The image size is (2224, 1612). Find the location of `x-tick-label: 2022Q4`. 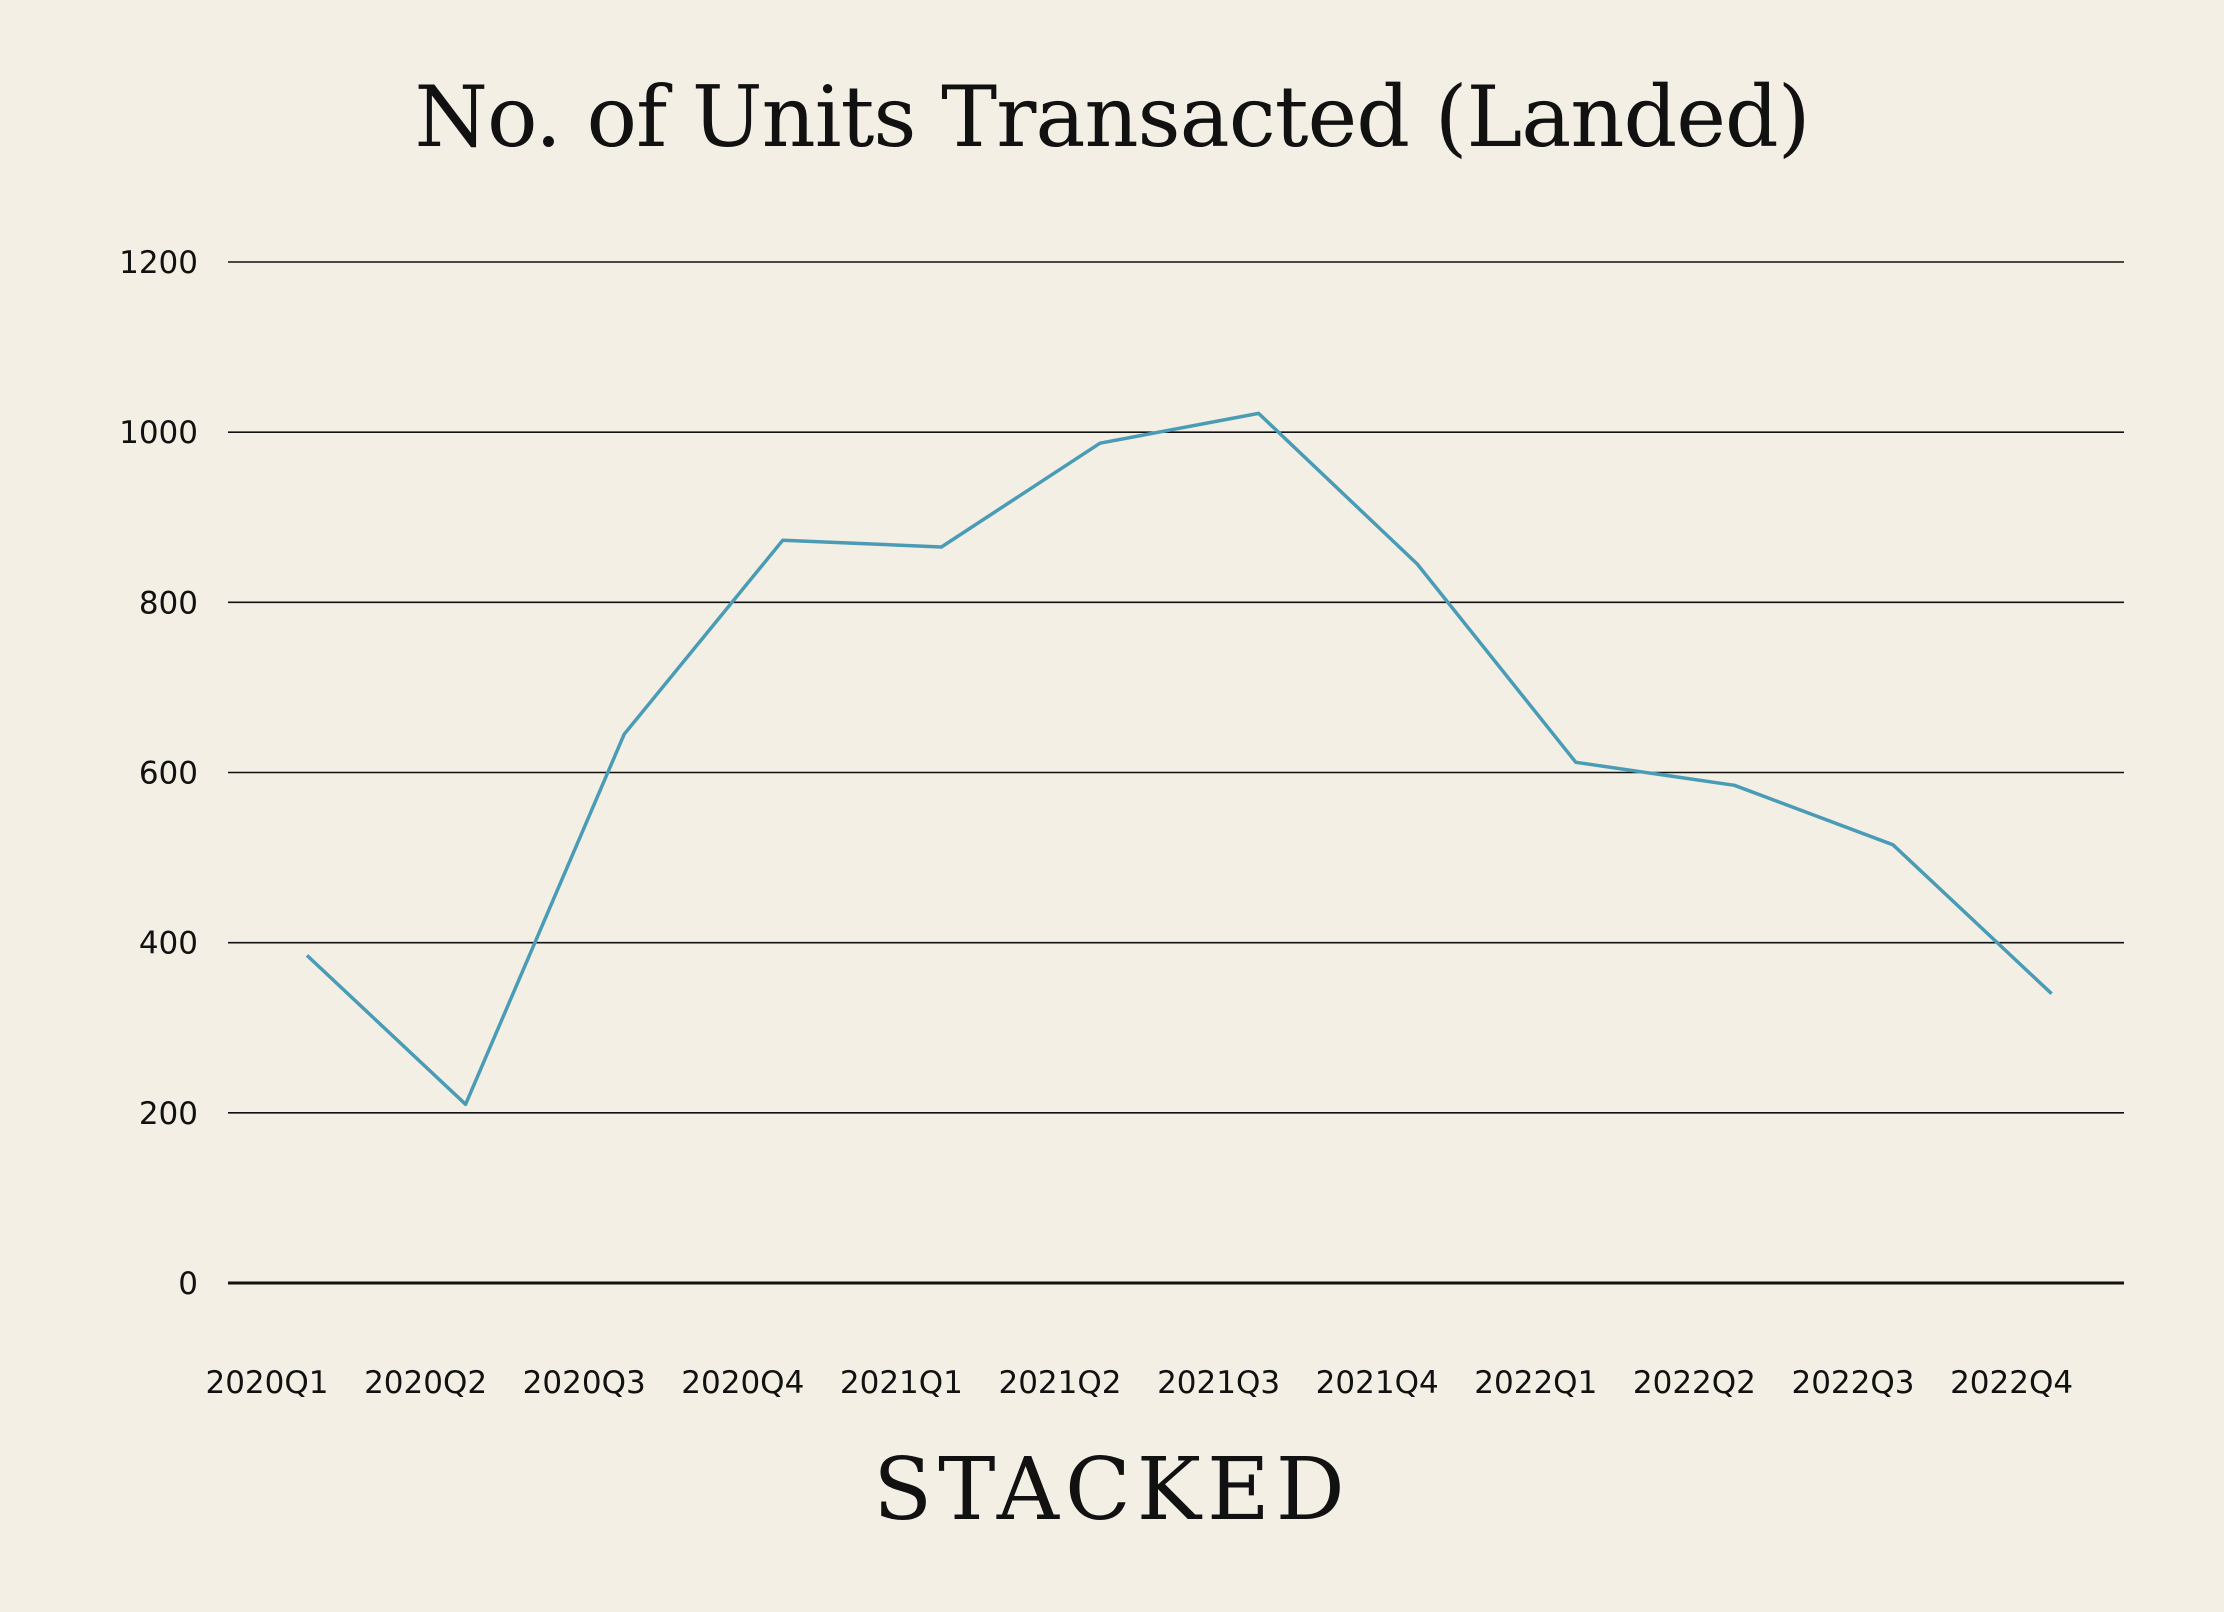

x-tick-label: 2022Q4 is located at coordinates (2011, 1383).